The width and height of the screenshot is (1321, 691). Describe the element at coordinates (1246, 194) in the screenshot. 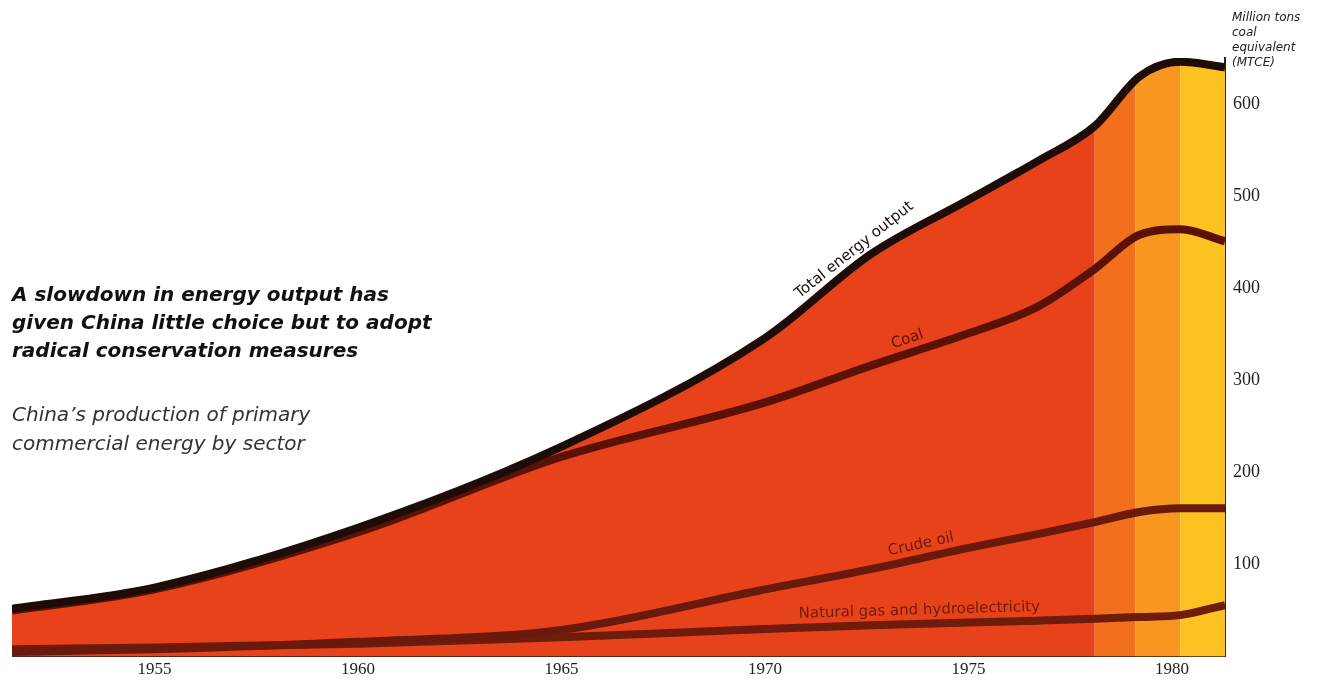

I see `y-tick-label: 500` at that location.